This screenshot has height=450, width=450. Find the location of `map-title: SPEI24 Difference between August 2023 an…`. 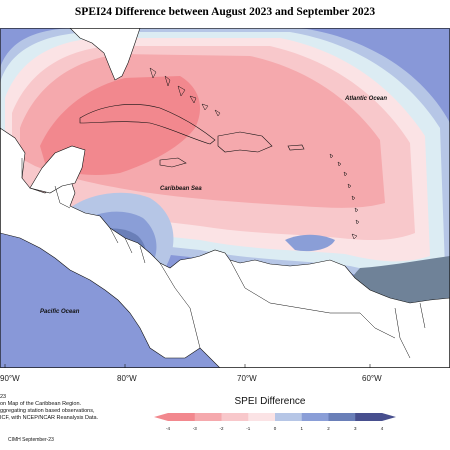

map-title: SPEI24 Difference between August 2023 an… is located at coordinates (225, 12).